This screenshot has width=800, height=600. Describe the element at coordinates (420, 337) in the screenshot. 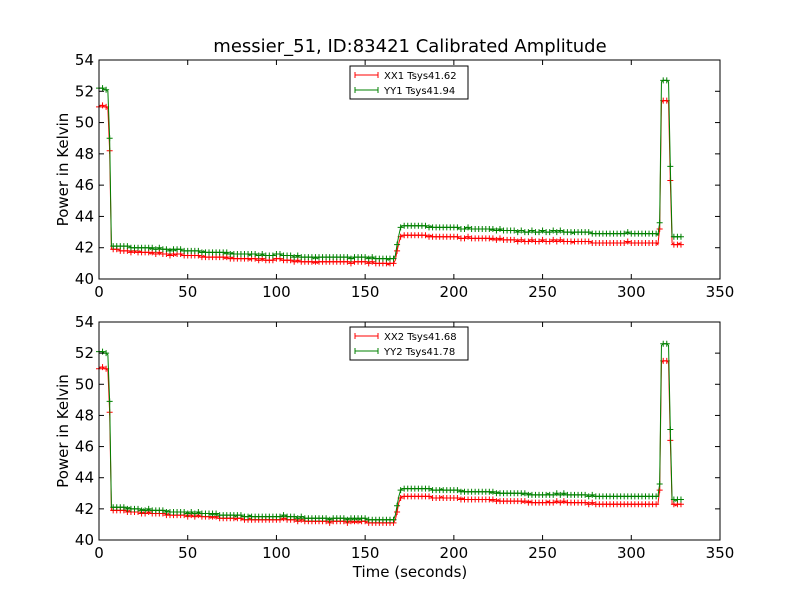

I see `legend-label: XX2 Tsys41.68` at that location.